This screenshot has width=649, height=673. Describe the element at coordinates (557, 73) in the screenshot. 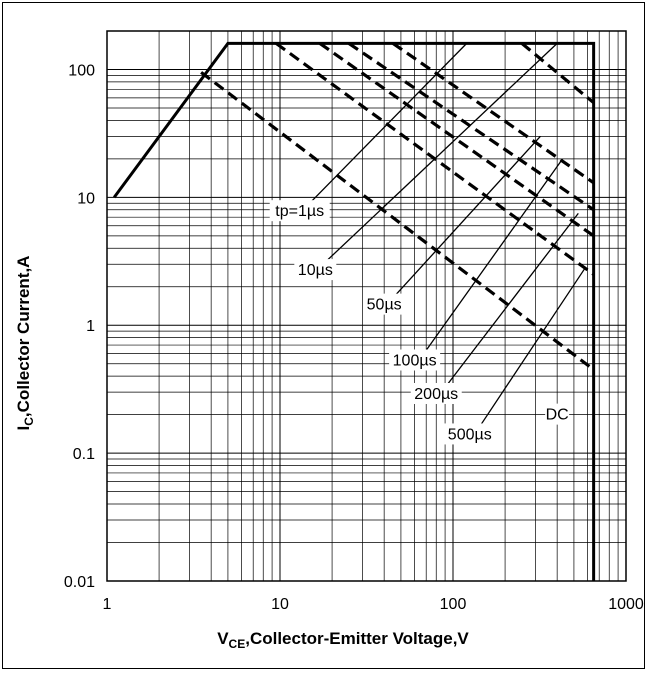

I see `series-line-10s` at that location.